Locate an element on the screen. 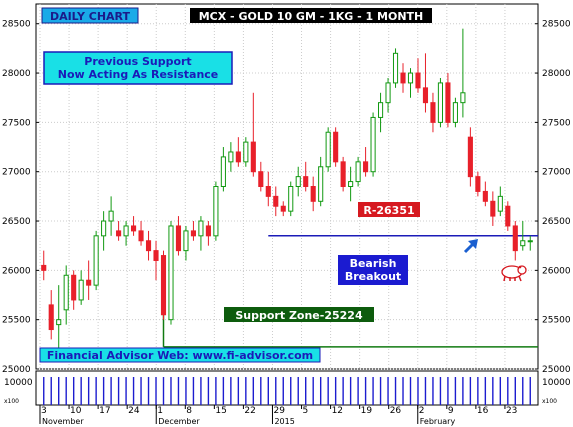 This screenshot has width=573, height=427. volume-layer is located at coordinates (287, 391).